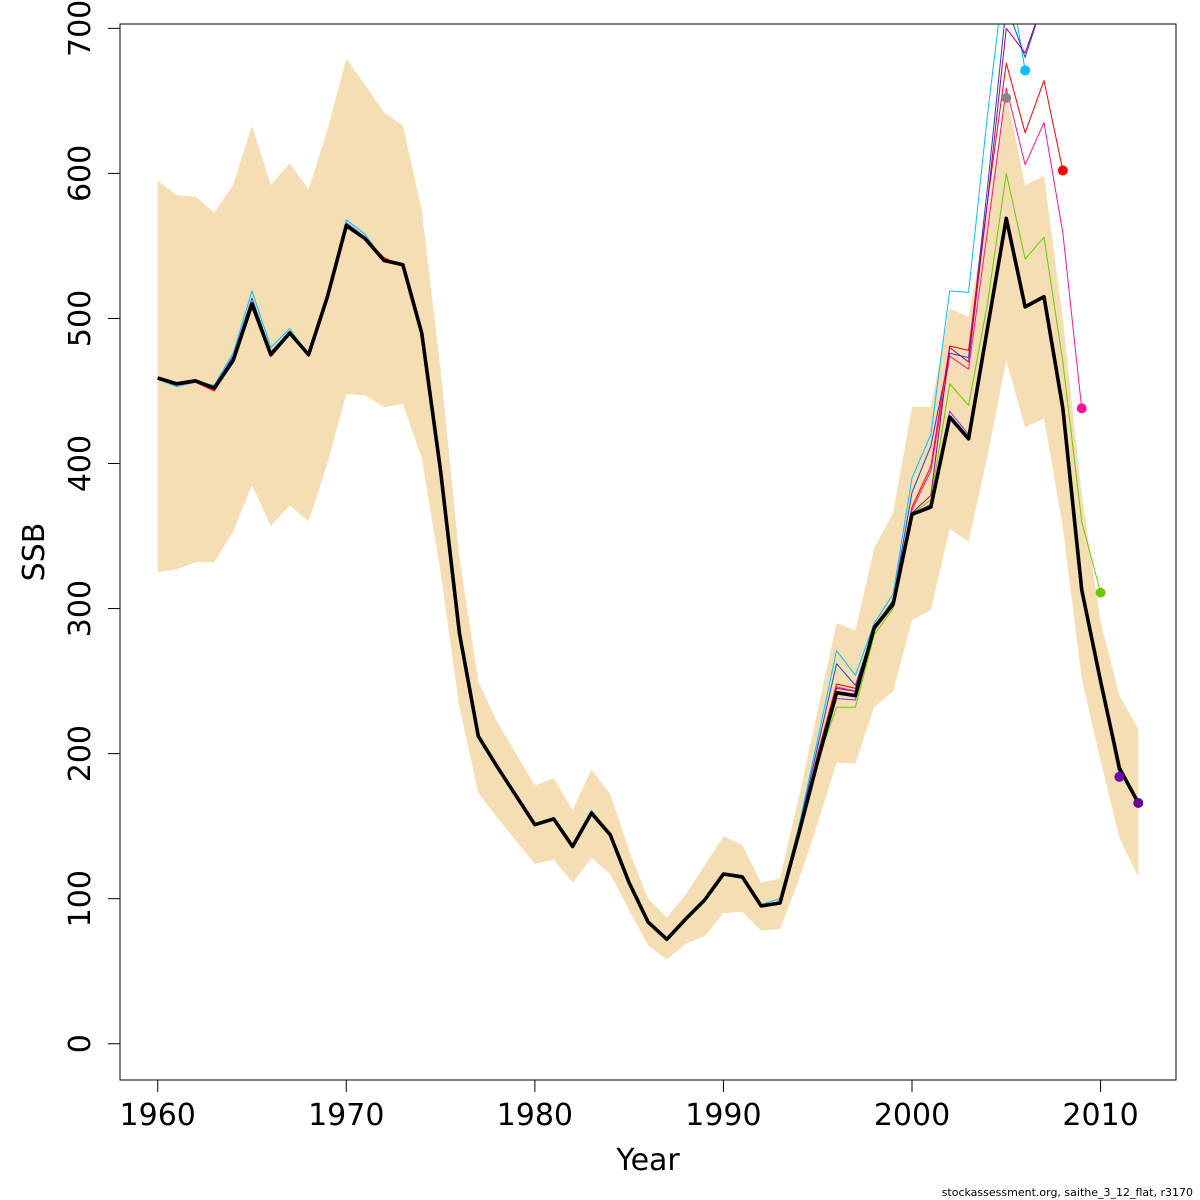  Describe the element at coordinates (34, 552) in the screenshot. I see `y-axis-title: SSB` at that location.